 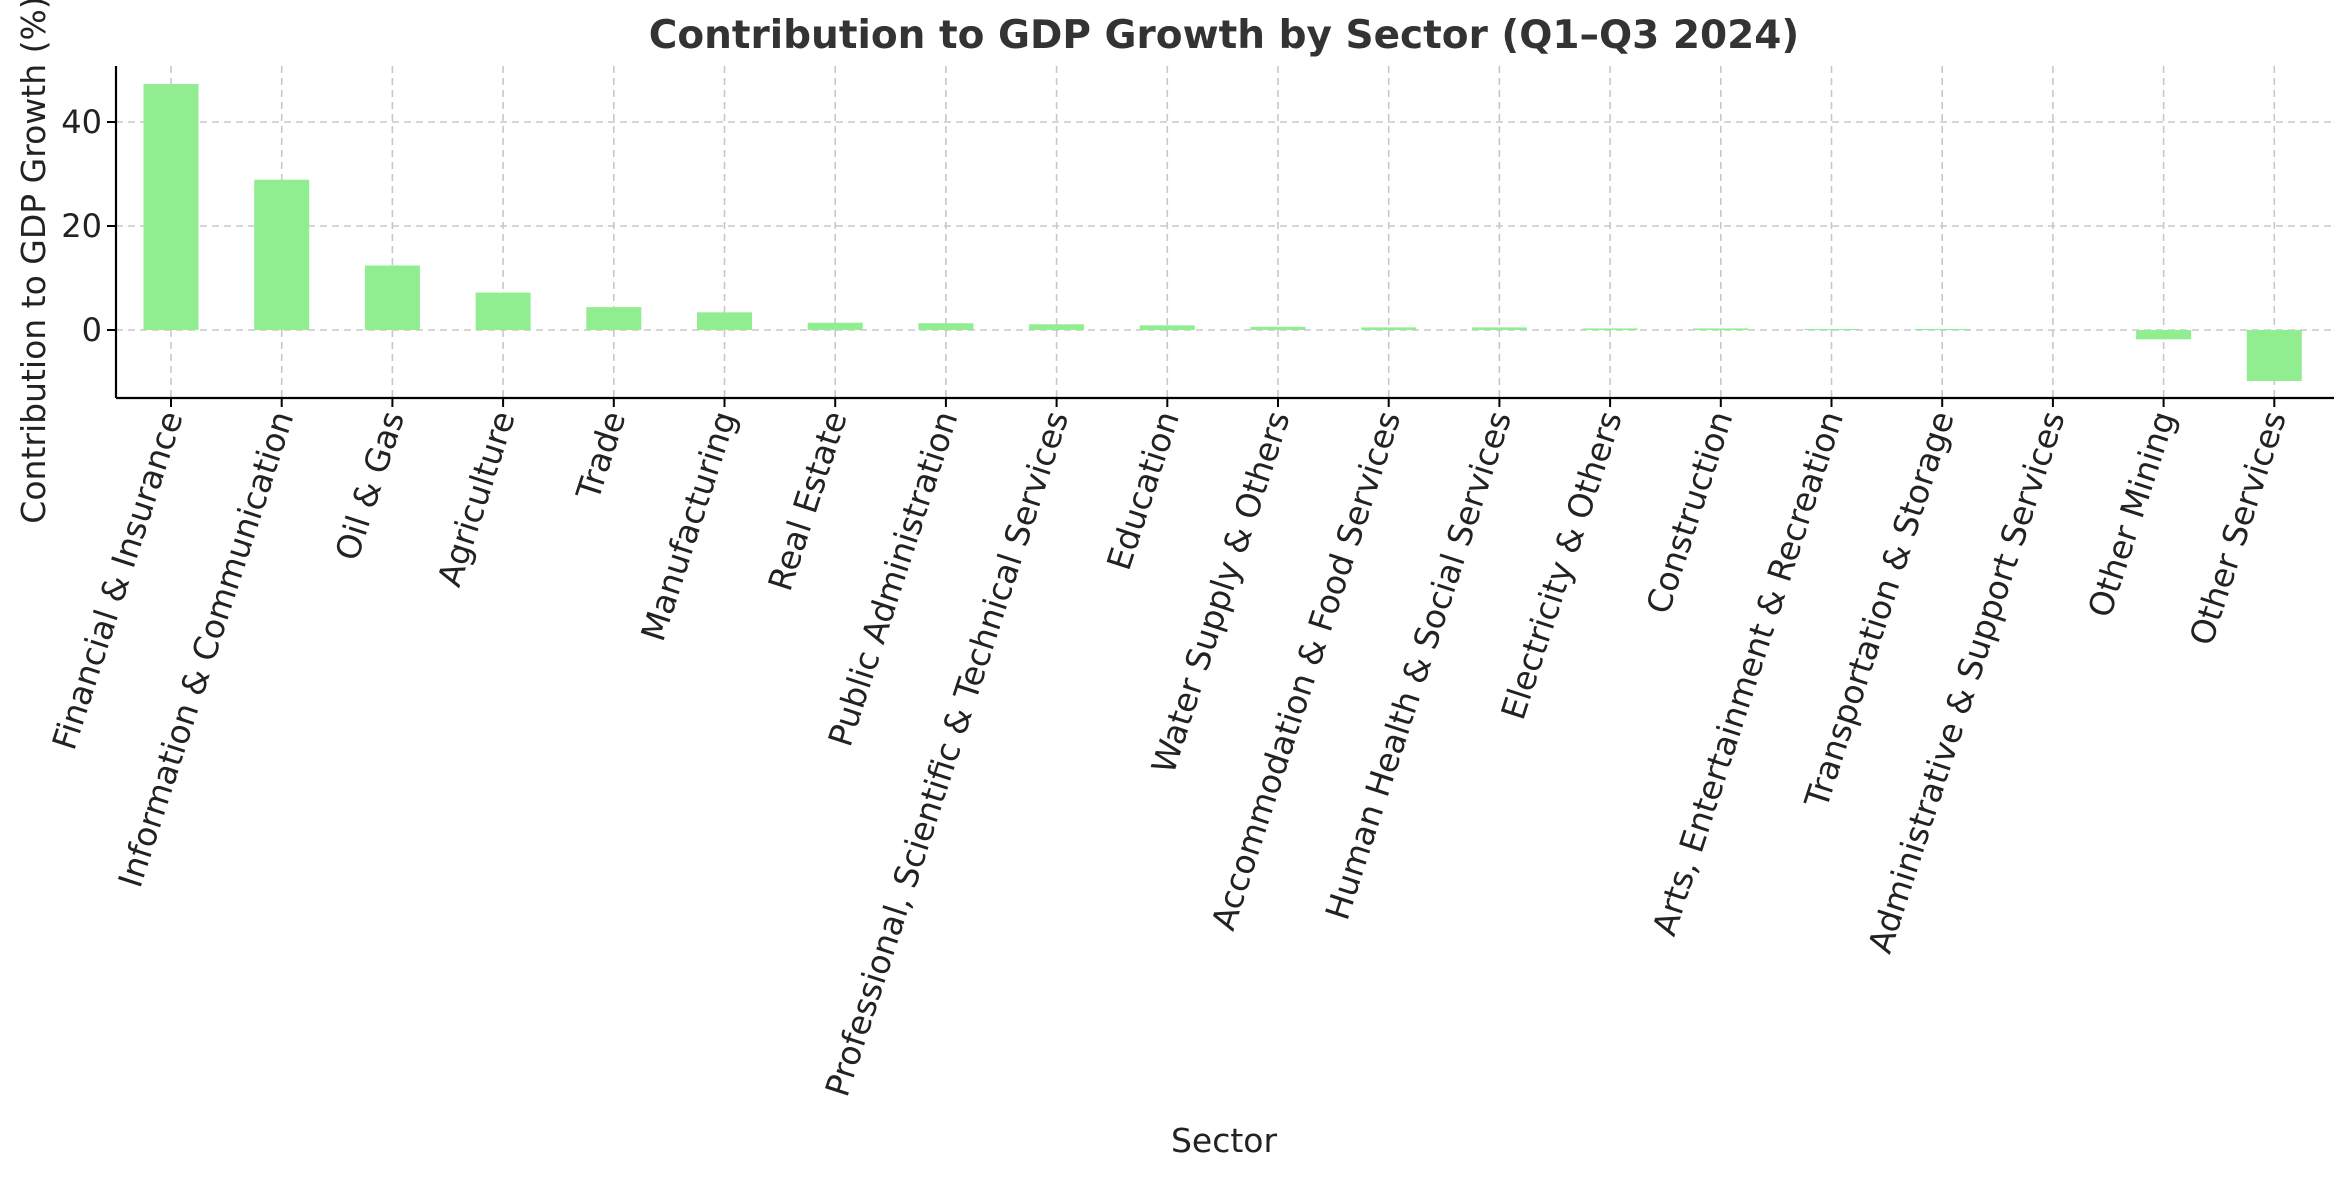 I want to click on x-tick-label: Manufacturing, so click(x=688, y=525).